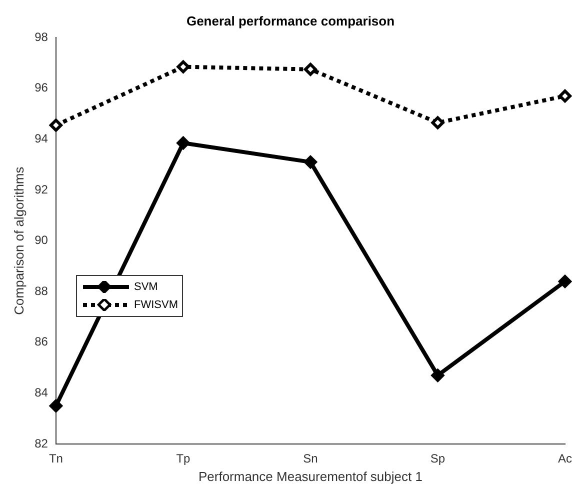 The width and height of the screenshot is (583, 493). What do you see at coordinates (183, 459) in the screenshot?
I see `x-tick-label: Tp` at bounding box center [183, 459].